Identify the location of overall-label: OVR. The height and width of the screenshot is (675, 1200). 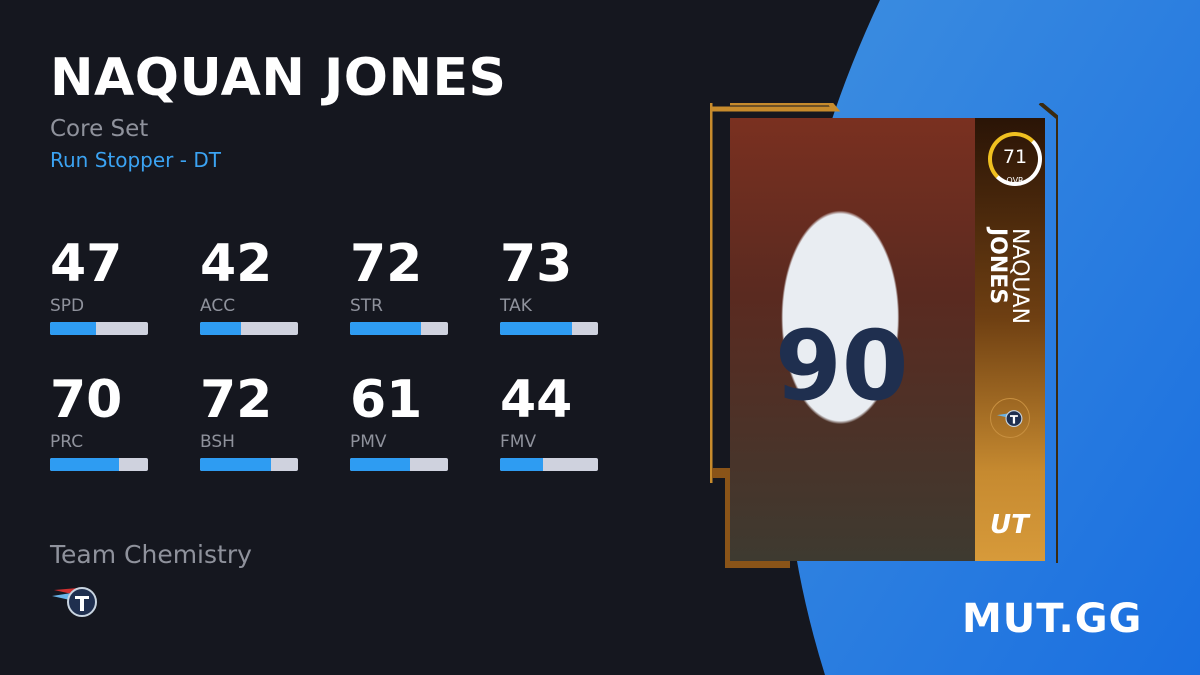
(1015, 180).